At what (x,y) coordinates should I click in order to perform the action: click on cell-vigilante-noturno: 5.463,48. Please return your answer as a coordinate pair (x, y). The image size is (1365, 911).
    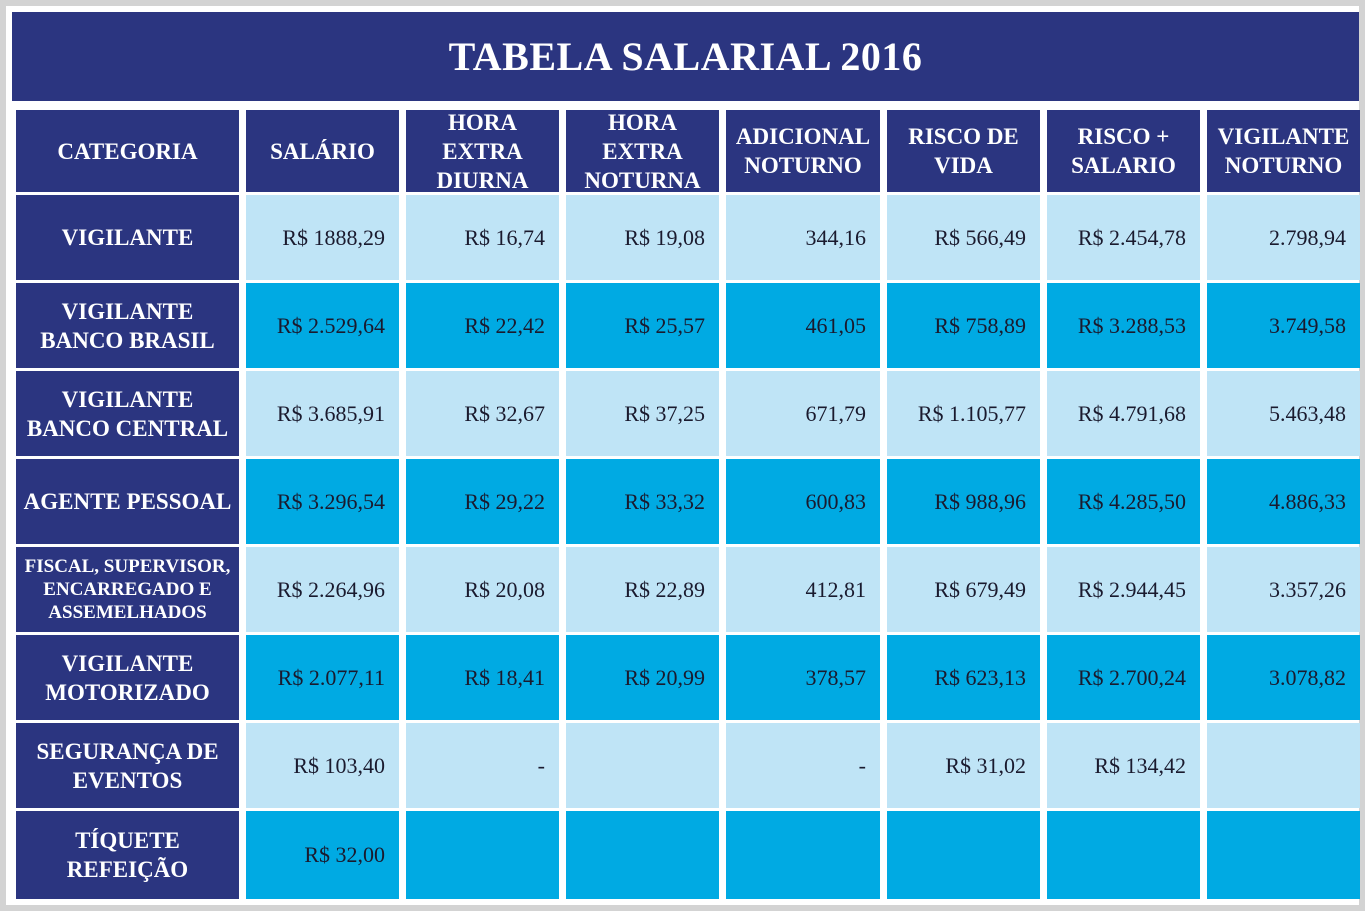
    Looking at the image, I should click on (1283, 413).